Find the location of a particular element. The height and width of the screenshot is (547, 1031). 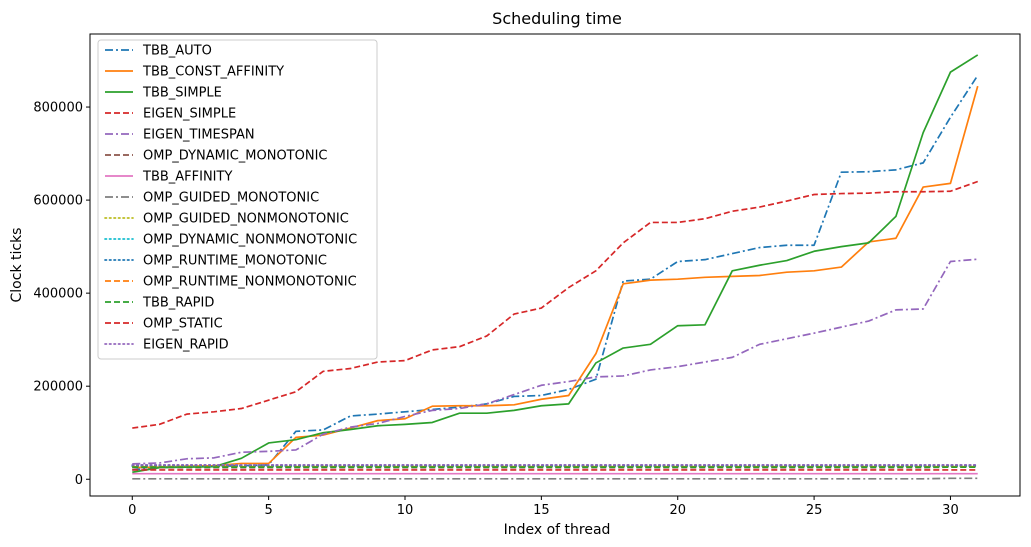

x-tick-label: 5 is located at coordinates (268, 510).